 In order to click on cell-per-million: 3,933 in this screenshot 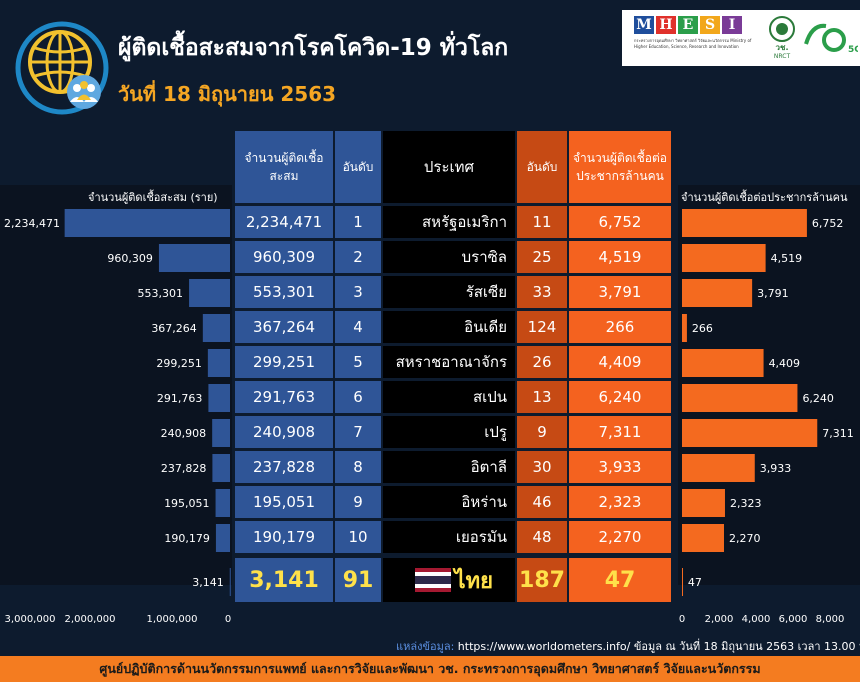, I will do `click(620, 467)`.